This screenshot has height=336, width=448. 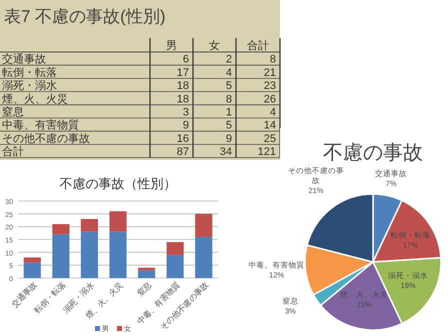 What do you see at coordinates (46, 138) in the screenshot?
I see `category-label: その他不慮の事故` at bounding box center [46, 138].